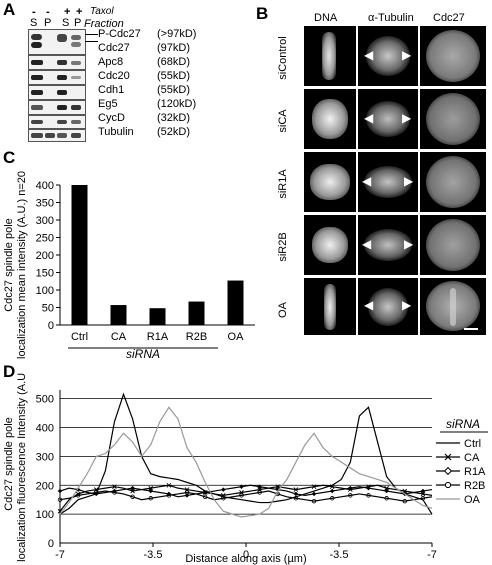 The width and height of the screenshot is (492, 565). What do you see at coordinates (283, 310) in the screenshot?
I see `row-label: OA` at bounding box center [283, 310].